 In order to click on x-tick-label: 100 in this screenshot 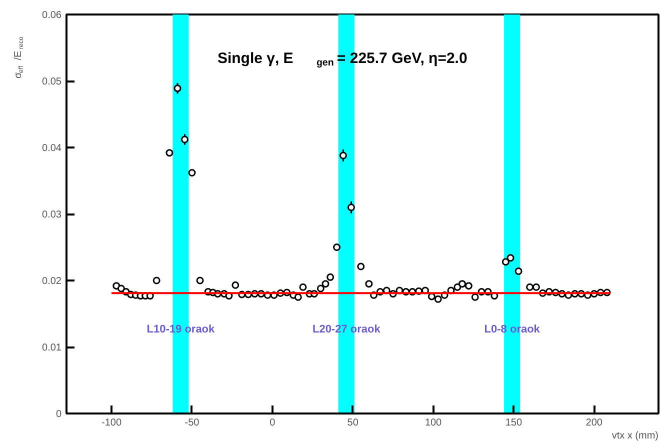, I will do `click(433, 423)`.